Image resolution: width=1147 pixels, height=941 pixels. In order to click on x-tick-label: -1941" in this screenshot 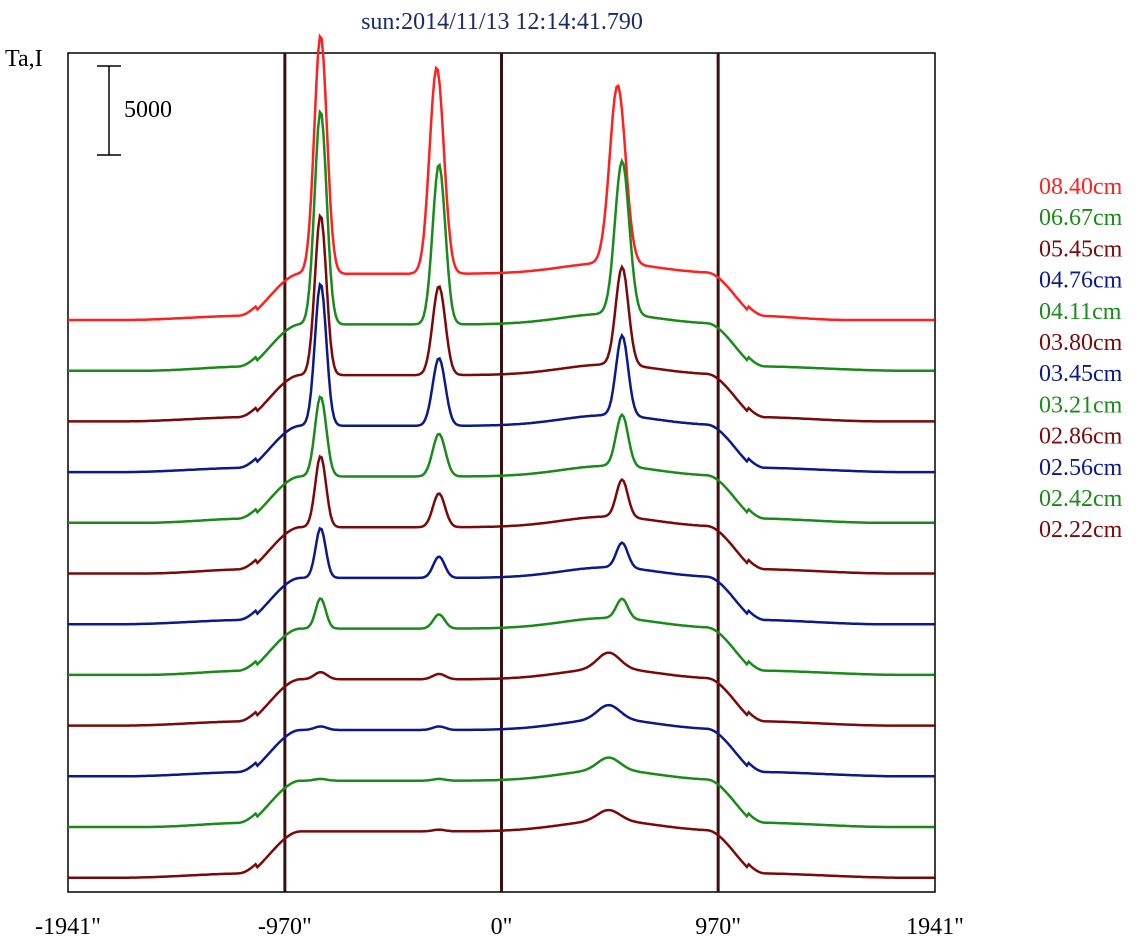, I will do `click(68, 927)`.